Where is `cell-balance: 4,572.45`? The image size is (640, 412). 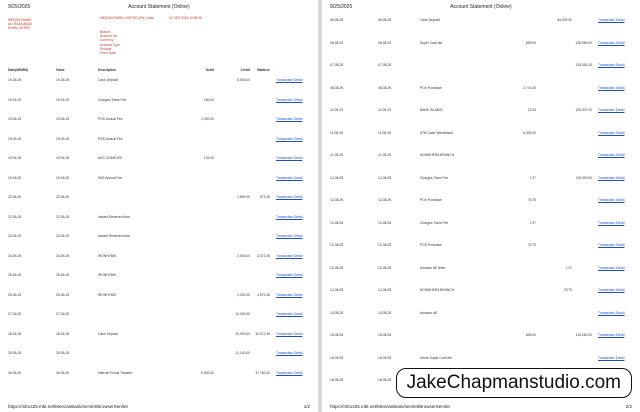
cell-balance: 4,572.45 is located at coordinates (263, 294).